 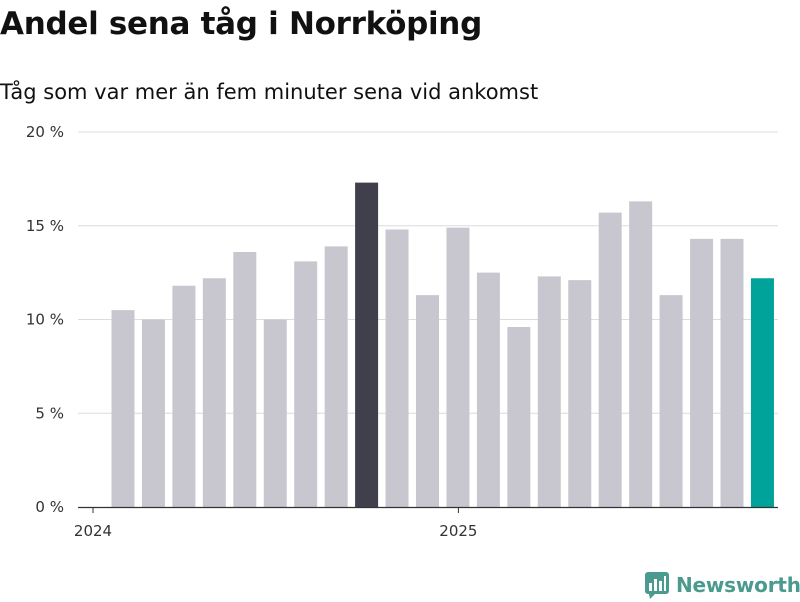 I want to click on y-tick-label: 10 %, so click(x=45, y=320).